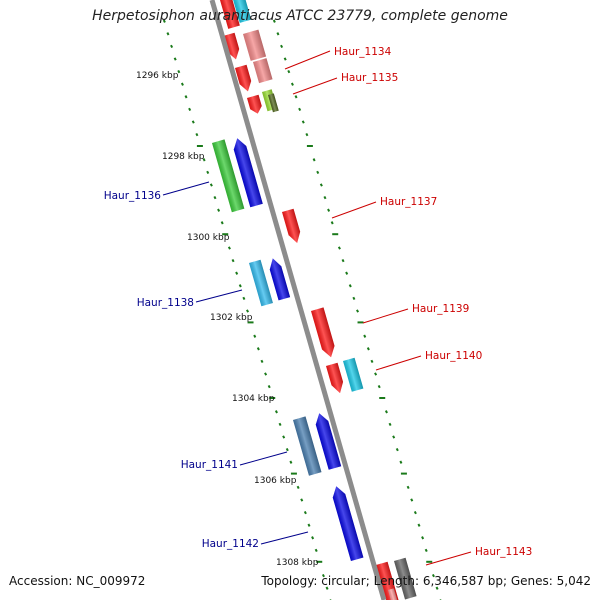 Image resolution: width=600 pixels, height=600 pixels. Describe the element at coordinates (255, 45) in the screenshot. I see `gene-haur-1134-shadow` at that location.